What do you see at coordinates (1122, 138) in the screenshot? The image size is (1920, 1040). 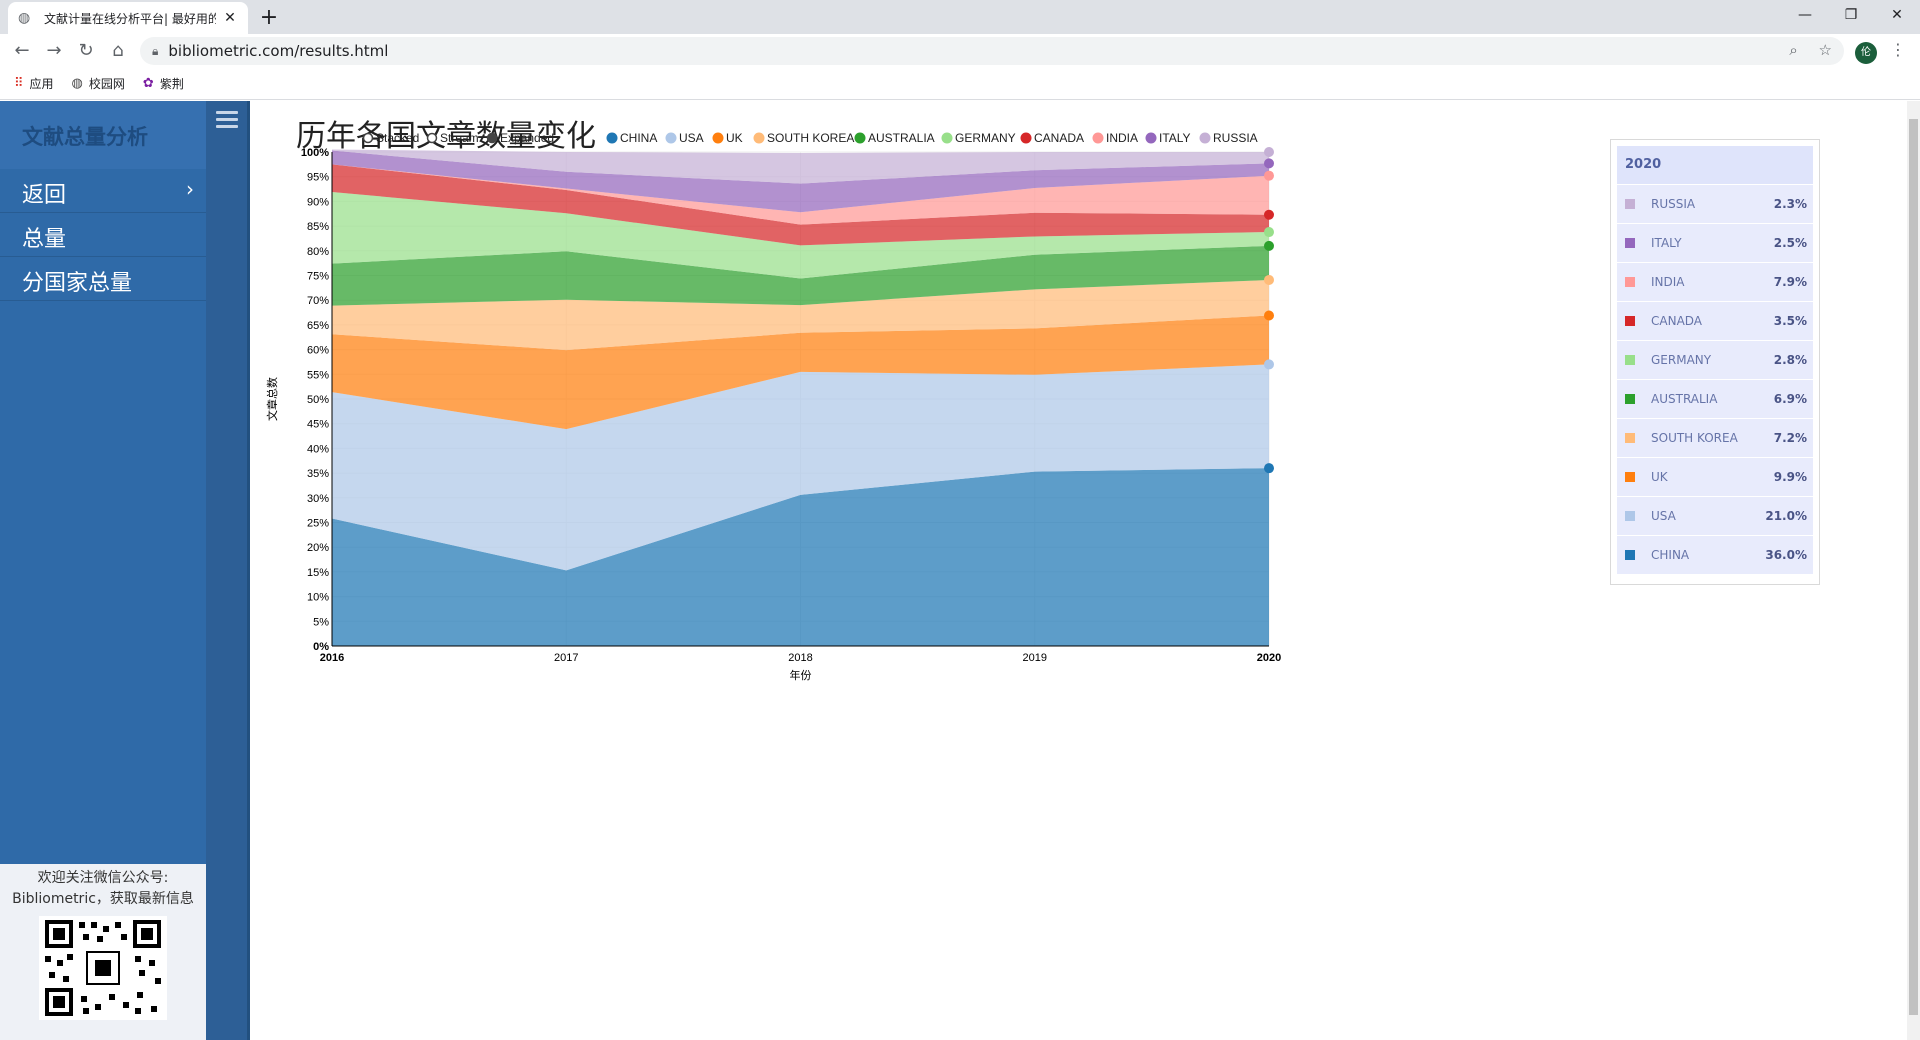 I see `legend-label-india: INDIA` at bounding box center [1122, 138].